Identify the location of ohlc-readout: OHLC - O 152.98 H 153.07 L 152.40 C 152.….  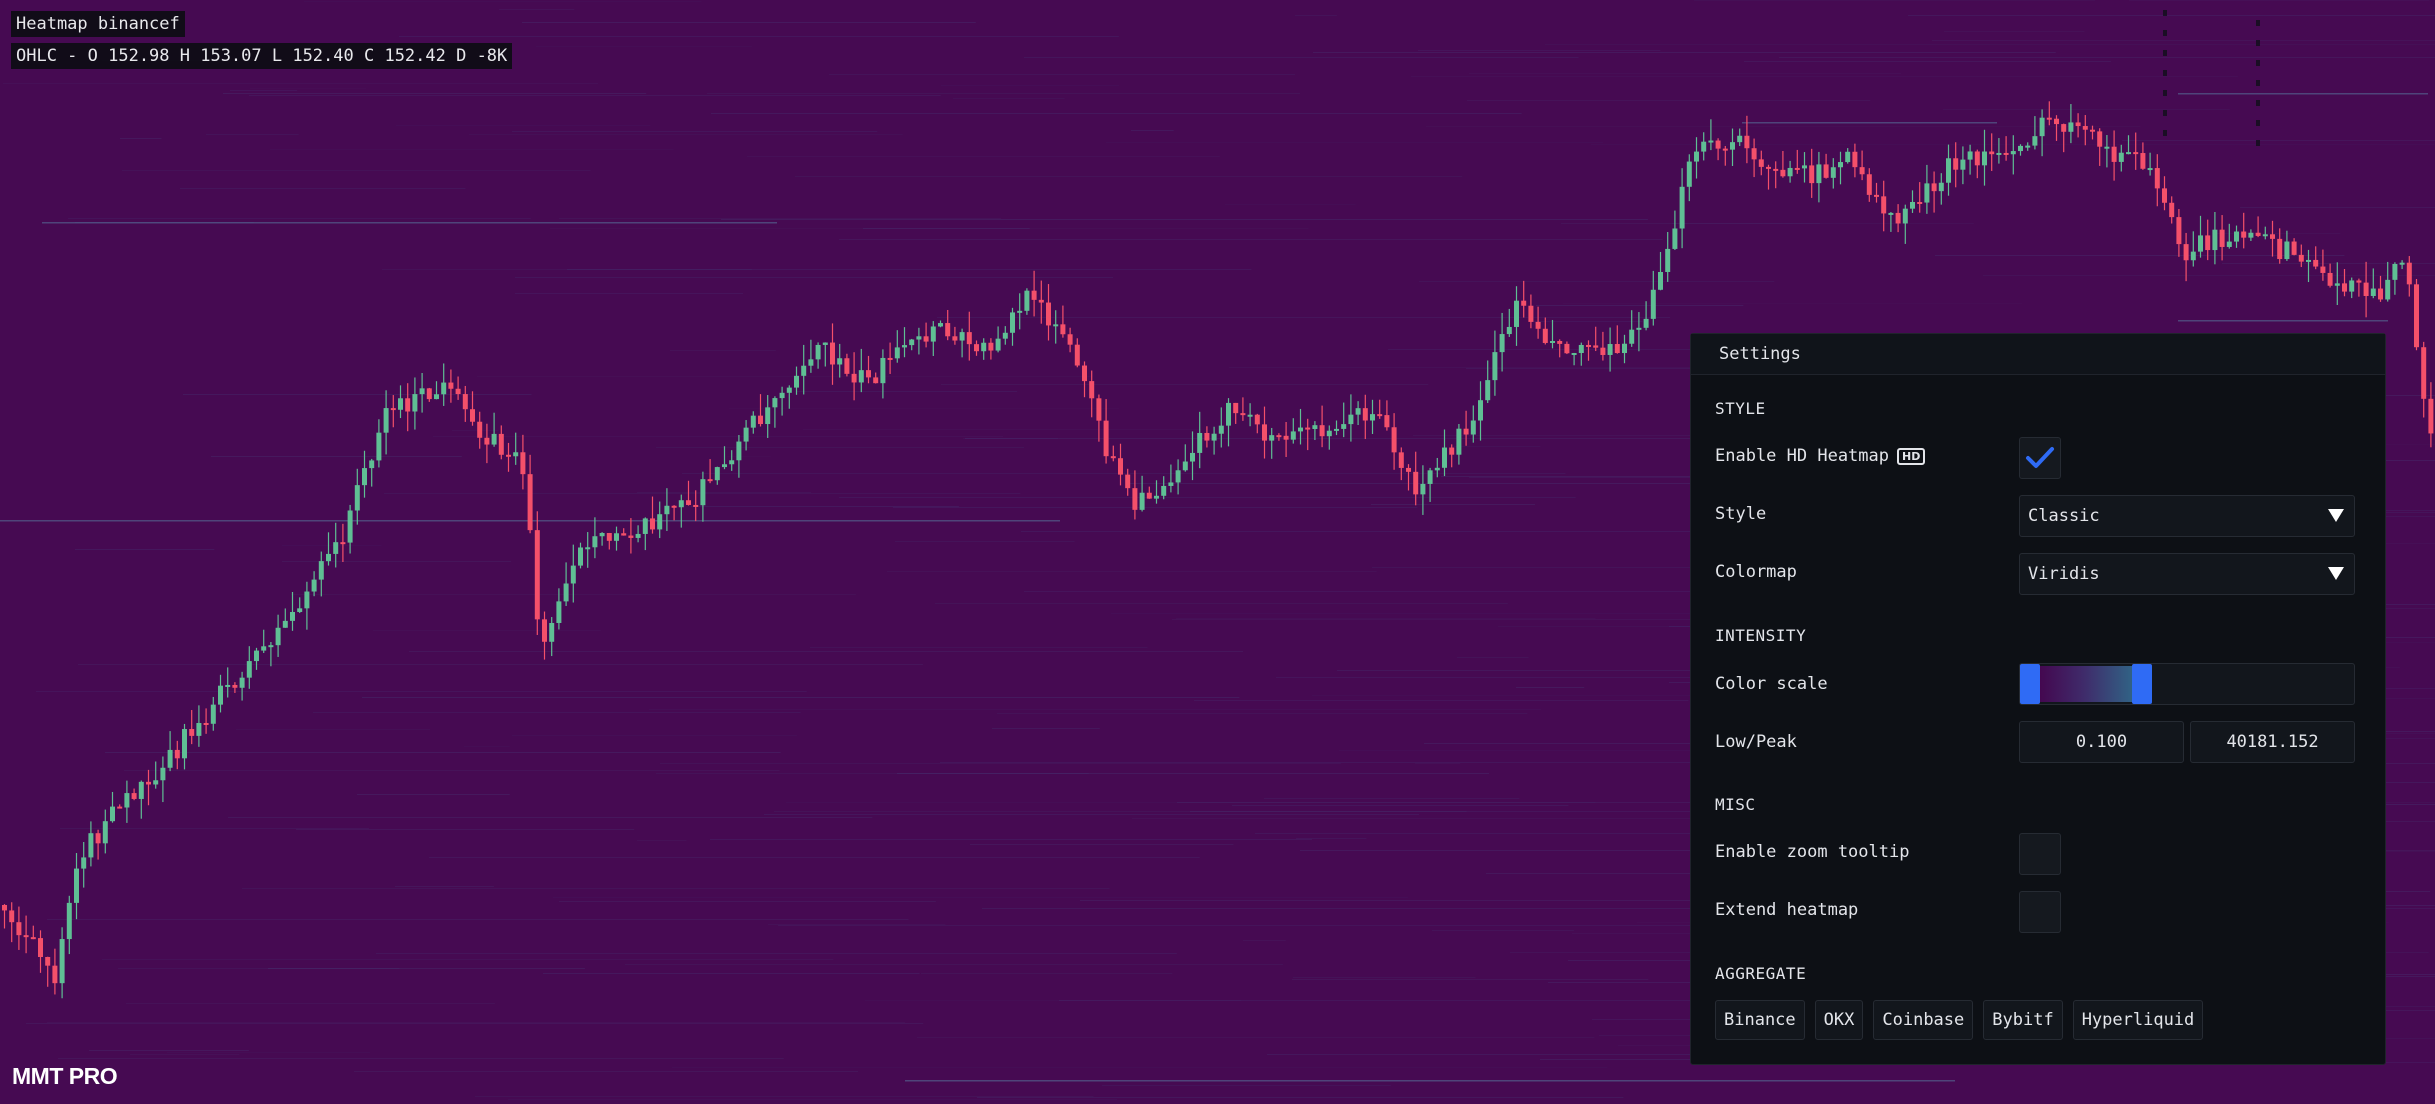
(262, 56).